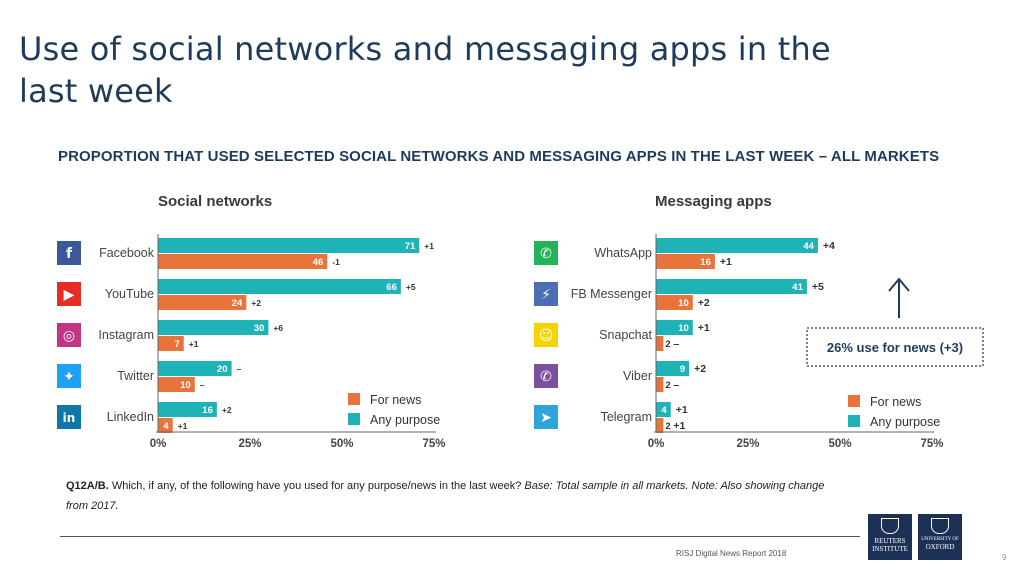  I want to click on category-label: Facebook, so click(127, 253).